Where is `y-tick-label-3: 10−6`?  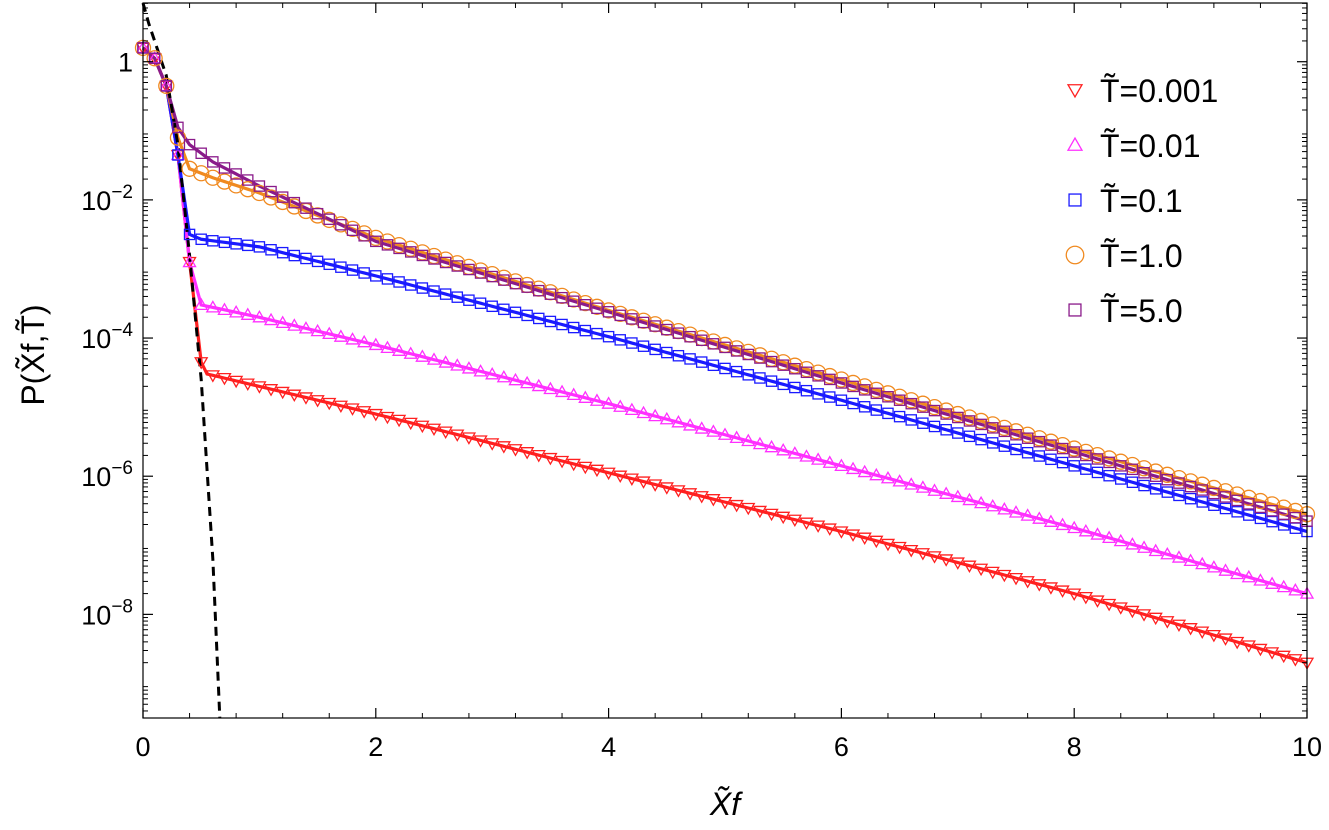
y-tick-label-3: 10−6 is located at coordinates (107, 475).